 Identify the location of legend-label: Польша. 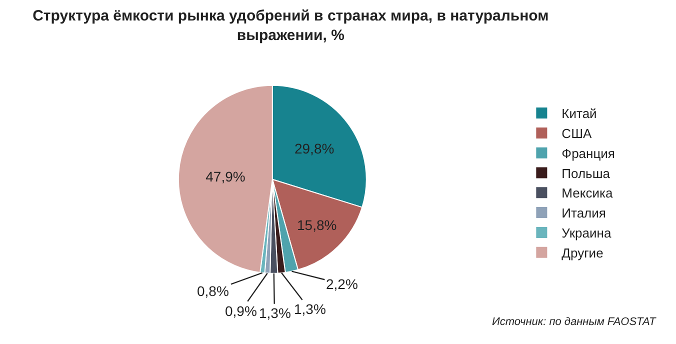
(586, 173).